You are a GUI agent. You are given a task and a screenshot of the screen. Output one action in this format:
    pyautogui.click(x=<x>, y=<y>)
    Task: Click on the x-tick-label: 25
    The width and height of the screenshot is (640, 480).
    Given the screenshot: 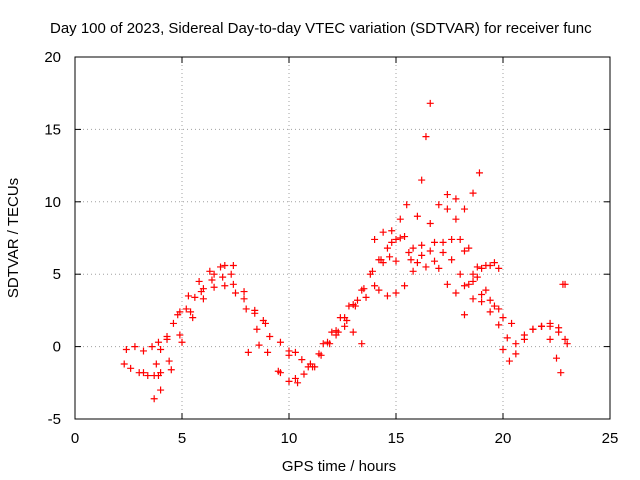 What is the action you would take?
    pyautogui.click(x=610, y=438)
    